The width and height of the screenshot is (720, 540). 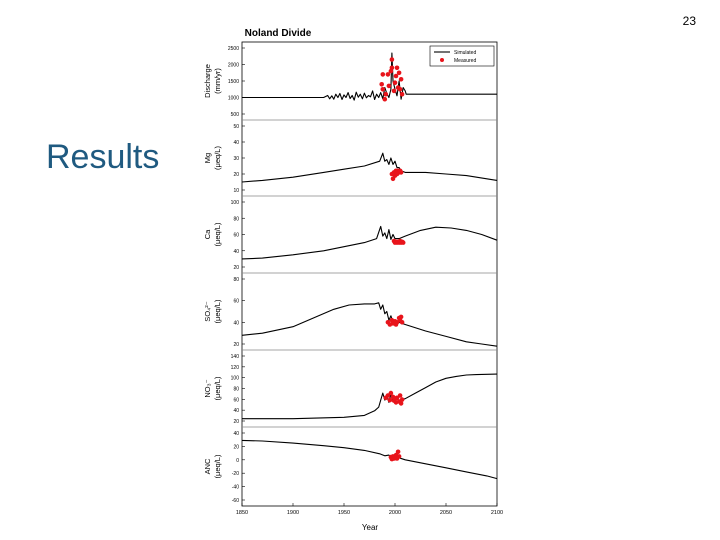 I want to click on x-tick-label: 1950, so click(x=344, y=513).